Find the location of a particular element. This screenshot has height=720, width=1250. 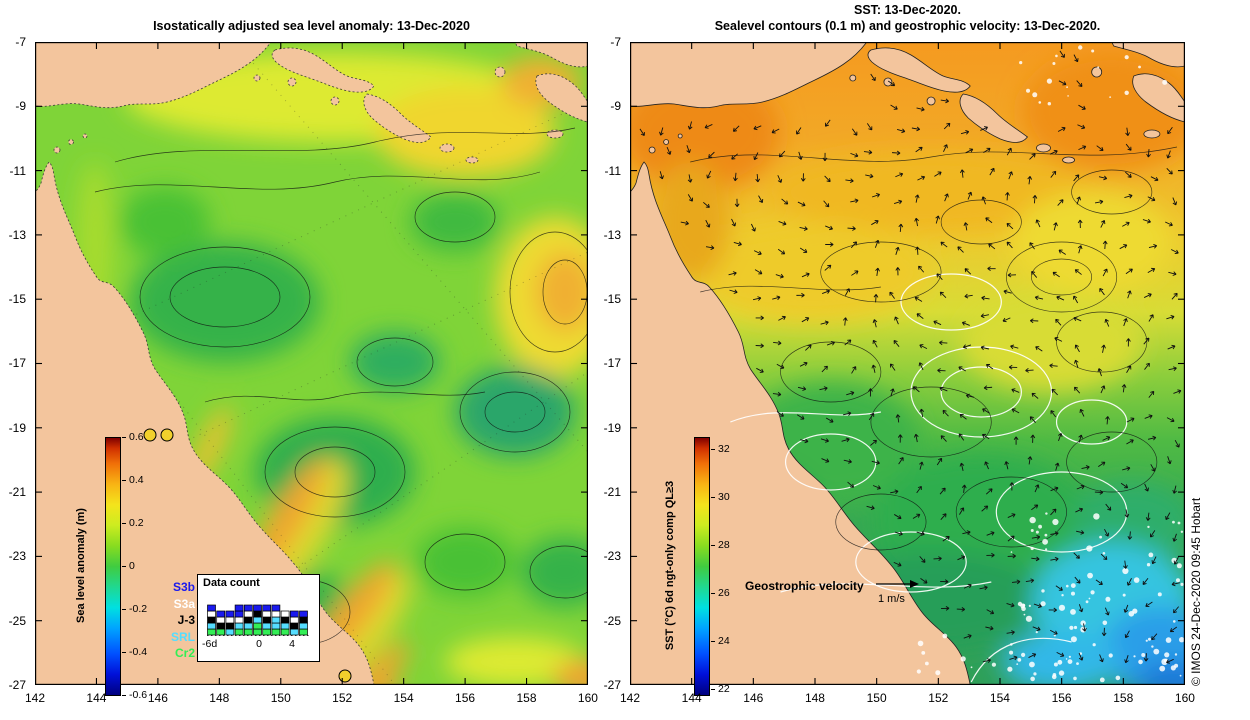

colorbar-tick-label: 0 is located at coordinates (139, 566).